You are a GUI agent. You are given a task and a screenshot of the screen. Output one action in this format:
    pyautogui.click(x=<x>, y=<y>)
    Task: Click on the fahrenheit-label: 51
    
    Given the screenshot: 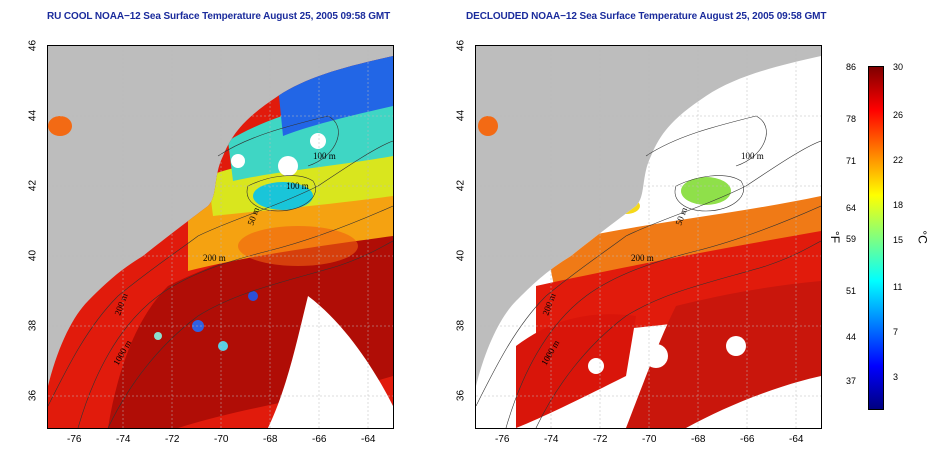 What is the action you would take?
    pyautogui.click(x=851, y=291)
    